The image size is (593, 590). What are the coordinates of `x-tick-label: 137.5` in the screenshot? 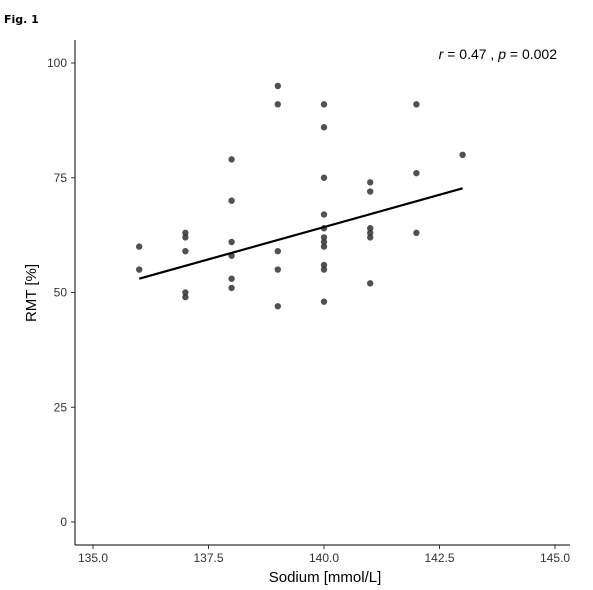 It's located at (208, 558).